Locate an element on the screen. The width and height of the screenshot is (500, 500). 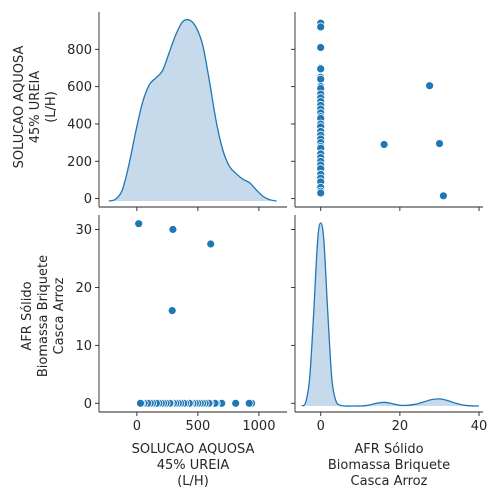
kde-panel-solucao is located at coordinates (192, 110).